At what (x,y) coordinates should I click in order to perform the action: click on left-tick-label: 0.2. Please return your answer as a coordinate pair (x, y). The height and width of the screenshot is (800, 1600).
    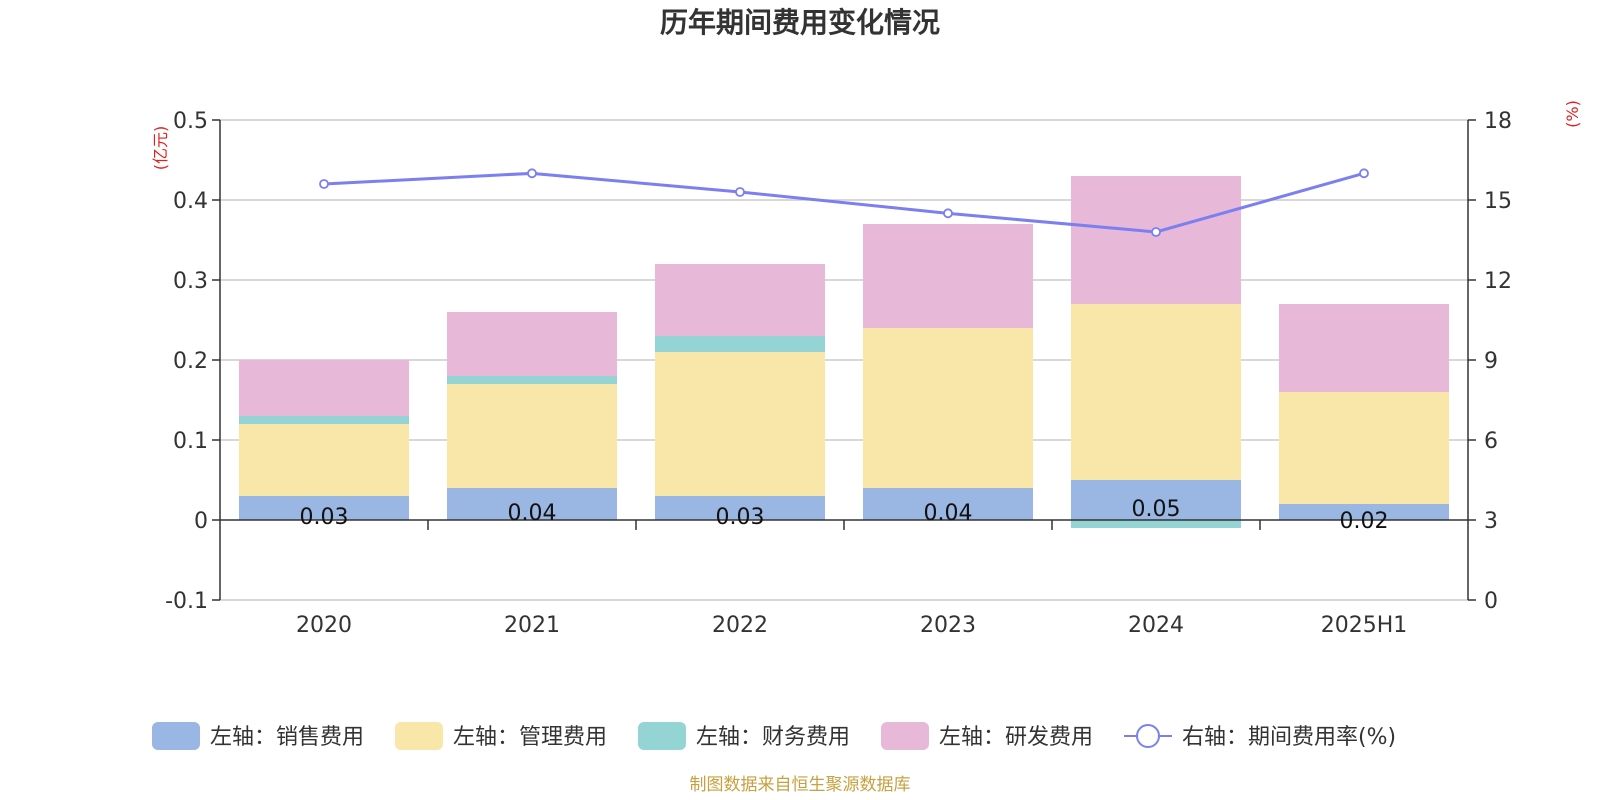
    Looking at the image, I should click on (190, 361).